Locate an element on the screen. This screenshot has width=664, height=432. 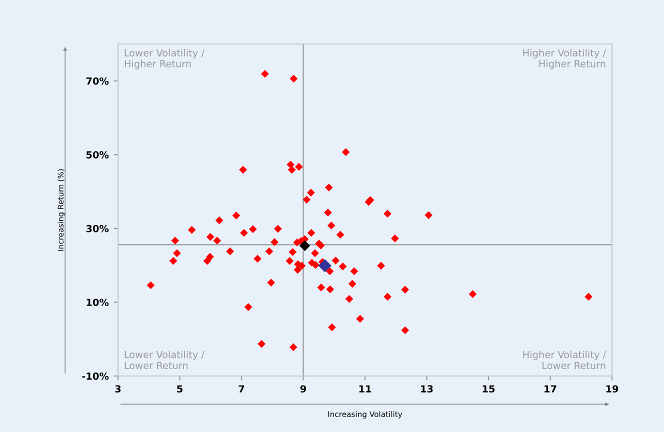
annotation: Higher Volatility / Higher Return is located at coordinates (564, 59).